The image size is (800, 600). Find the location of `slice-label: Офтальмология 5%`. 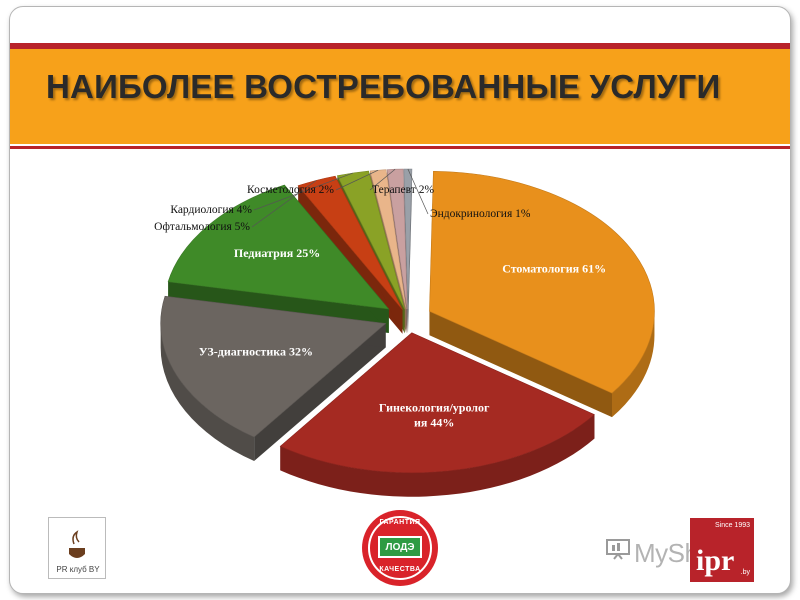

slice-label: Офтальмология 5% is located at coordinates (202, 227).